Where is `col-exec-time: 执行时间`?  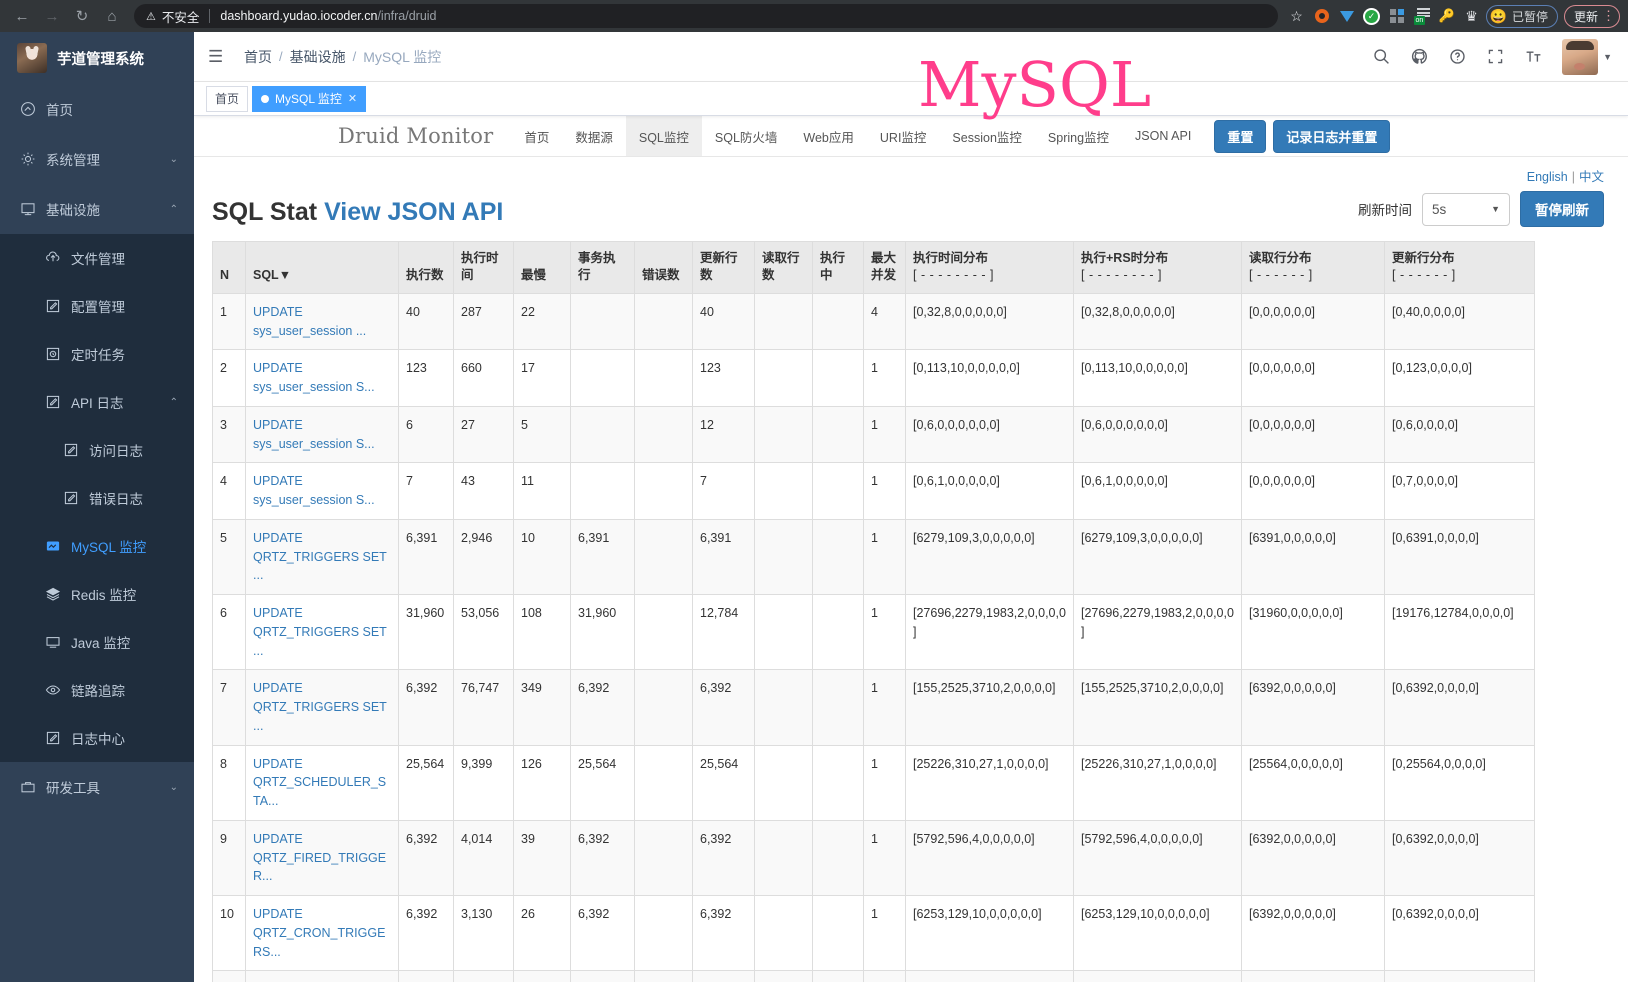
col-exec-time: 执行时间 is located at coordinates (483, 267).